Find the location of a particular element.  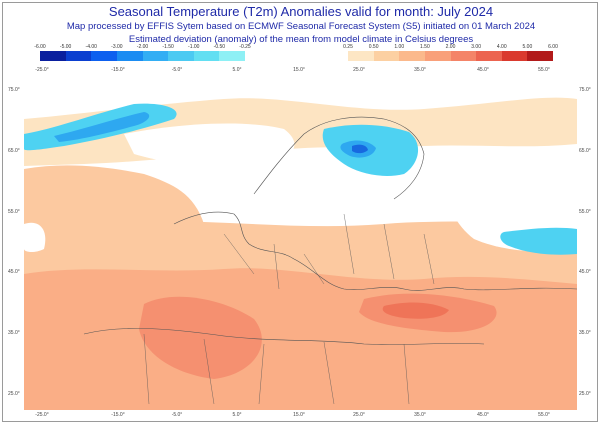

legend-negative-swatches is located at coordinates (142, 56).